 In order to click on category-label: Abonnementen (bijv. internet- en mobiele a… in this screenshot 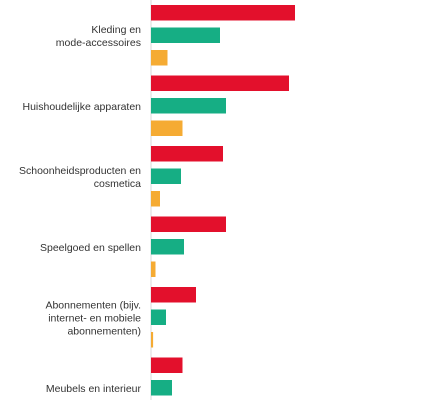, I will do `click(93, 318)`.